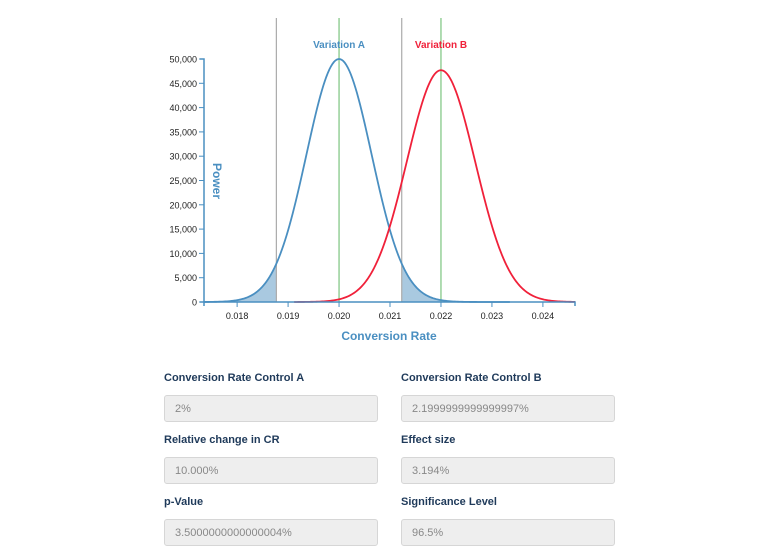 This screenshot has width=768, height=560. What do you see at coordinates (183, 157) in the screenshot?
I see `y-tick-label: 30,000` at bounding box center [183, 157].